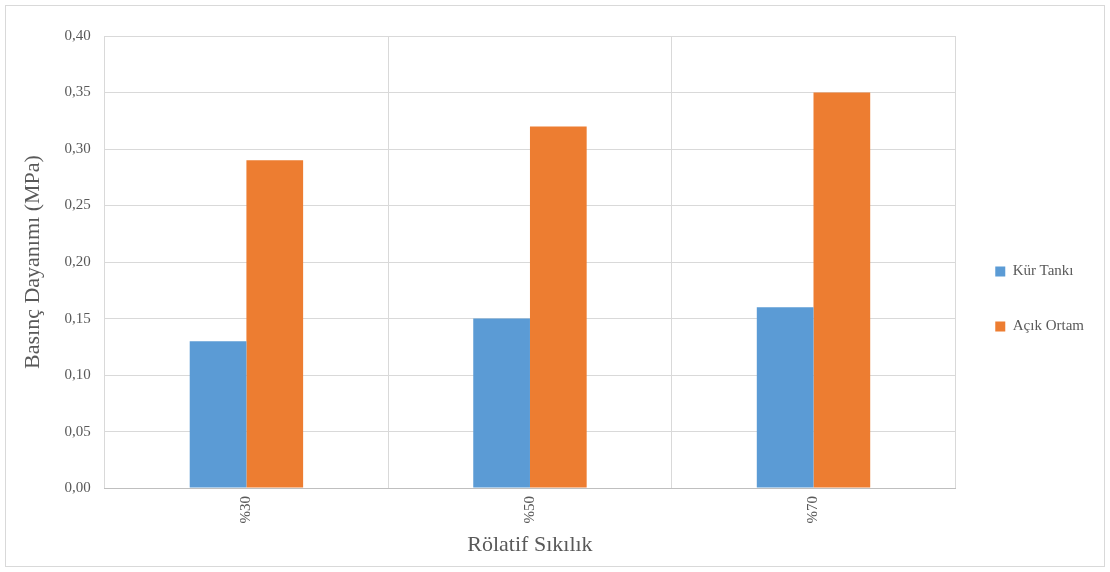 The width and height of the screenshot is (1110, 572). What do you see at coordinates (528, 510) in the screenshot?
I see `x-tick-label: %50` at bounding box center [528, 510].